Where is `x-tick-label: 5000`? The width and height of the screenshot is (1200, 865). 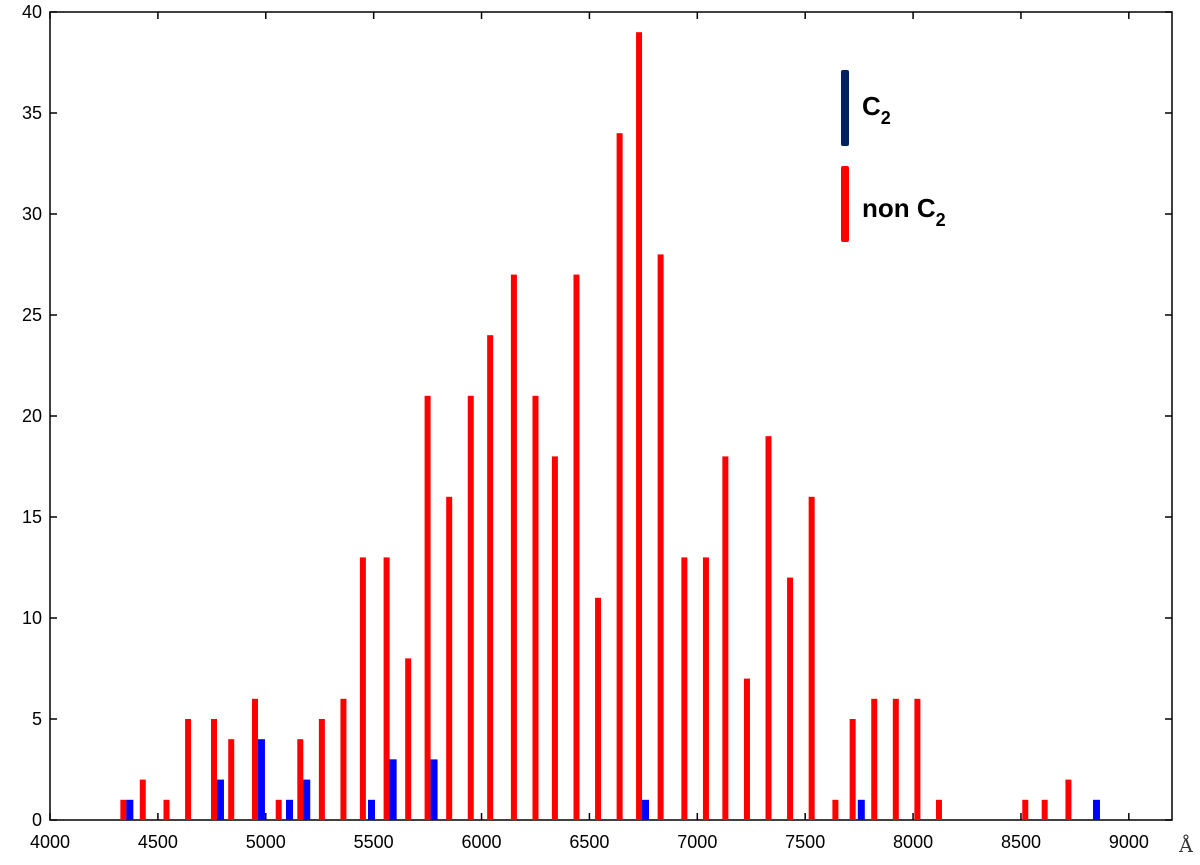 x-tick-label: 5000 is located at coordinates (266, 842).